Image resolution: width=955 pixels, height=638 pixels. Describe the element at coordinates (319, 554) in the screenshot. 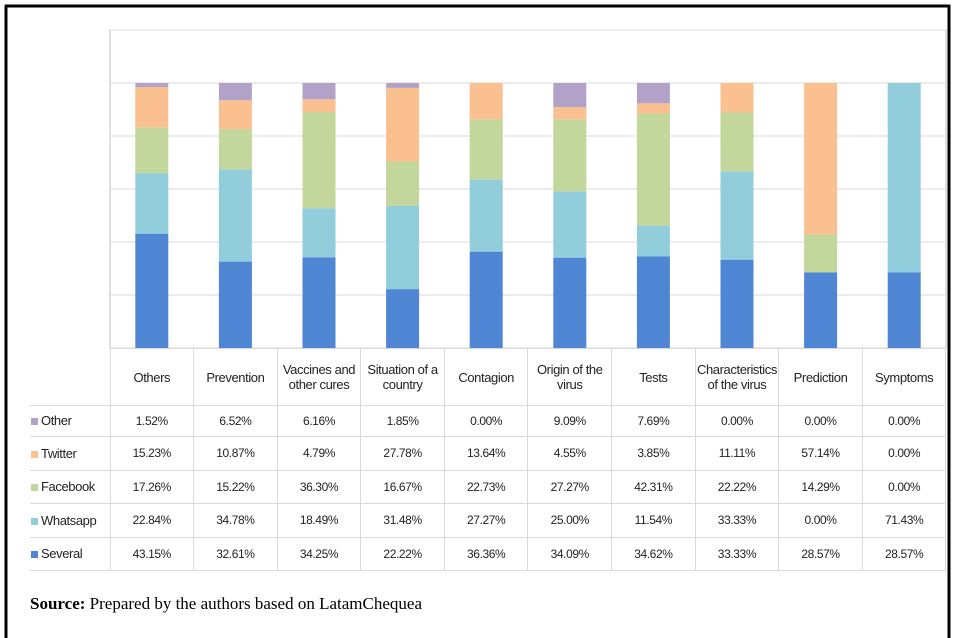

I see `value-label: 34.25%` at that location.